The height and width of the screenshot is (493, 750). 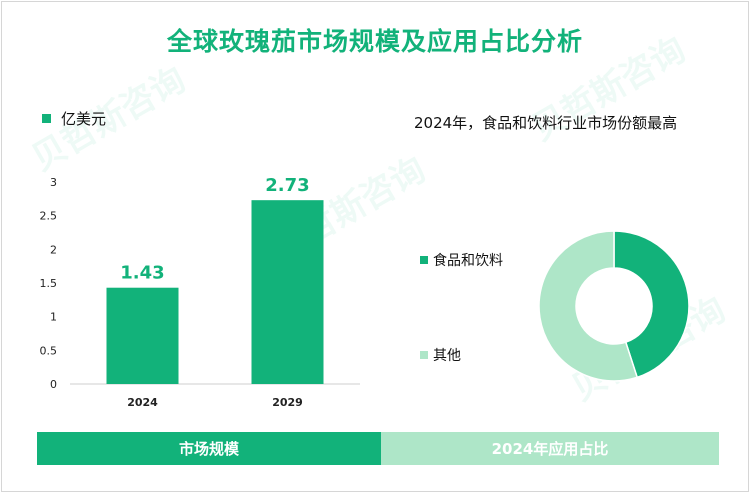 What do you see at coordinates (287, 402) in the screenshot?
I see `x-tick-label: 2029` at bounding box center [287, 402].